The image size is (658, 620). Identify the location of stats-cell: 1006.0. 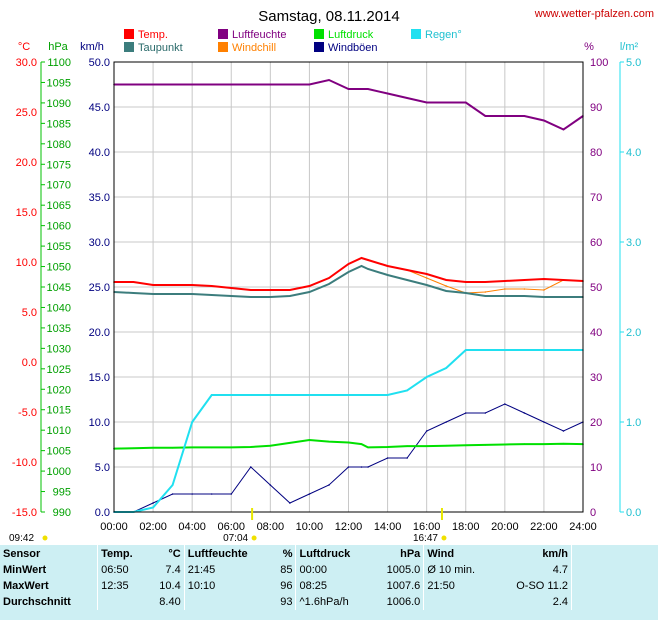
(403, 602).